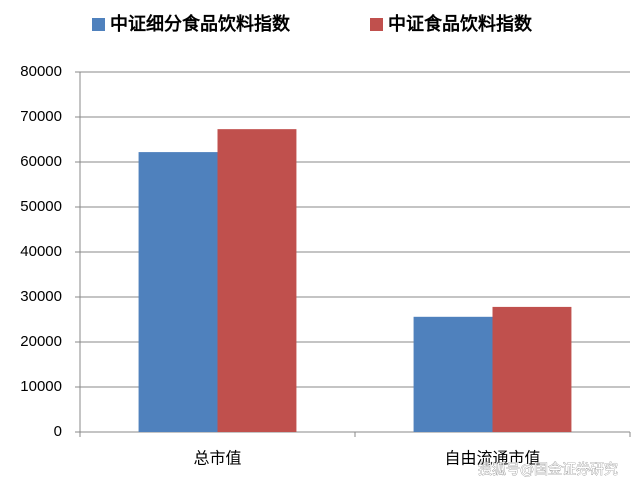 Image resolution: width=633 pixels, height=487 pixels. I want to click on x-tick-label: 自由流通市值, so click(492, 458).